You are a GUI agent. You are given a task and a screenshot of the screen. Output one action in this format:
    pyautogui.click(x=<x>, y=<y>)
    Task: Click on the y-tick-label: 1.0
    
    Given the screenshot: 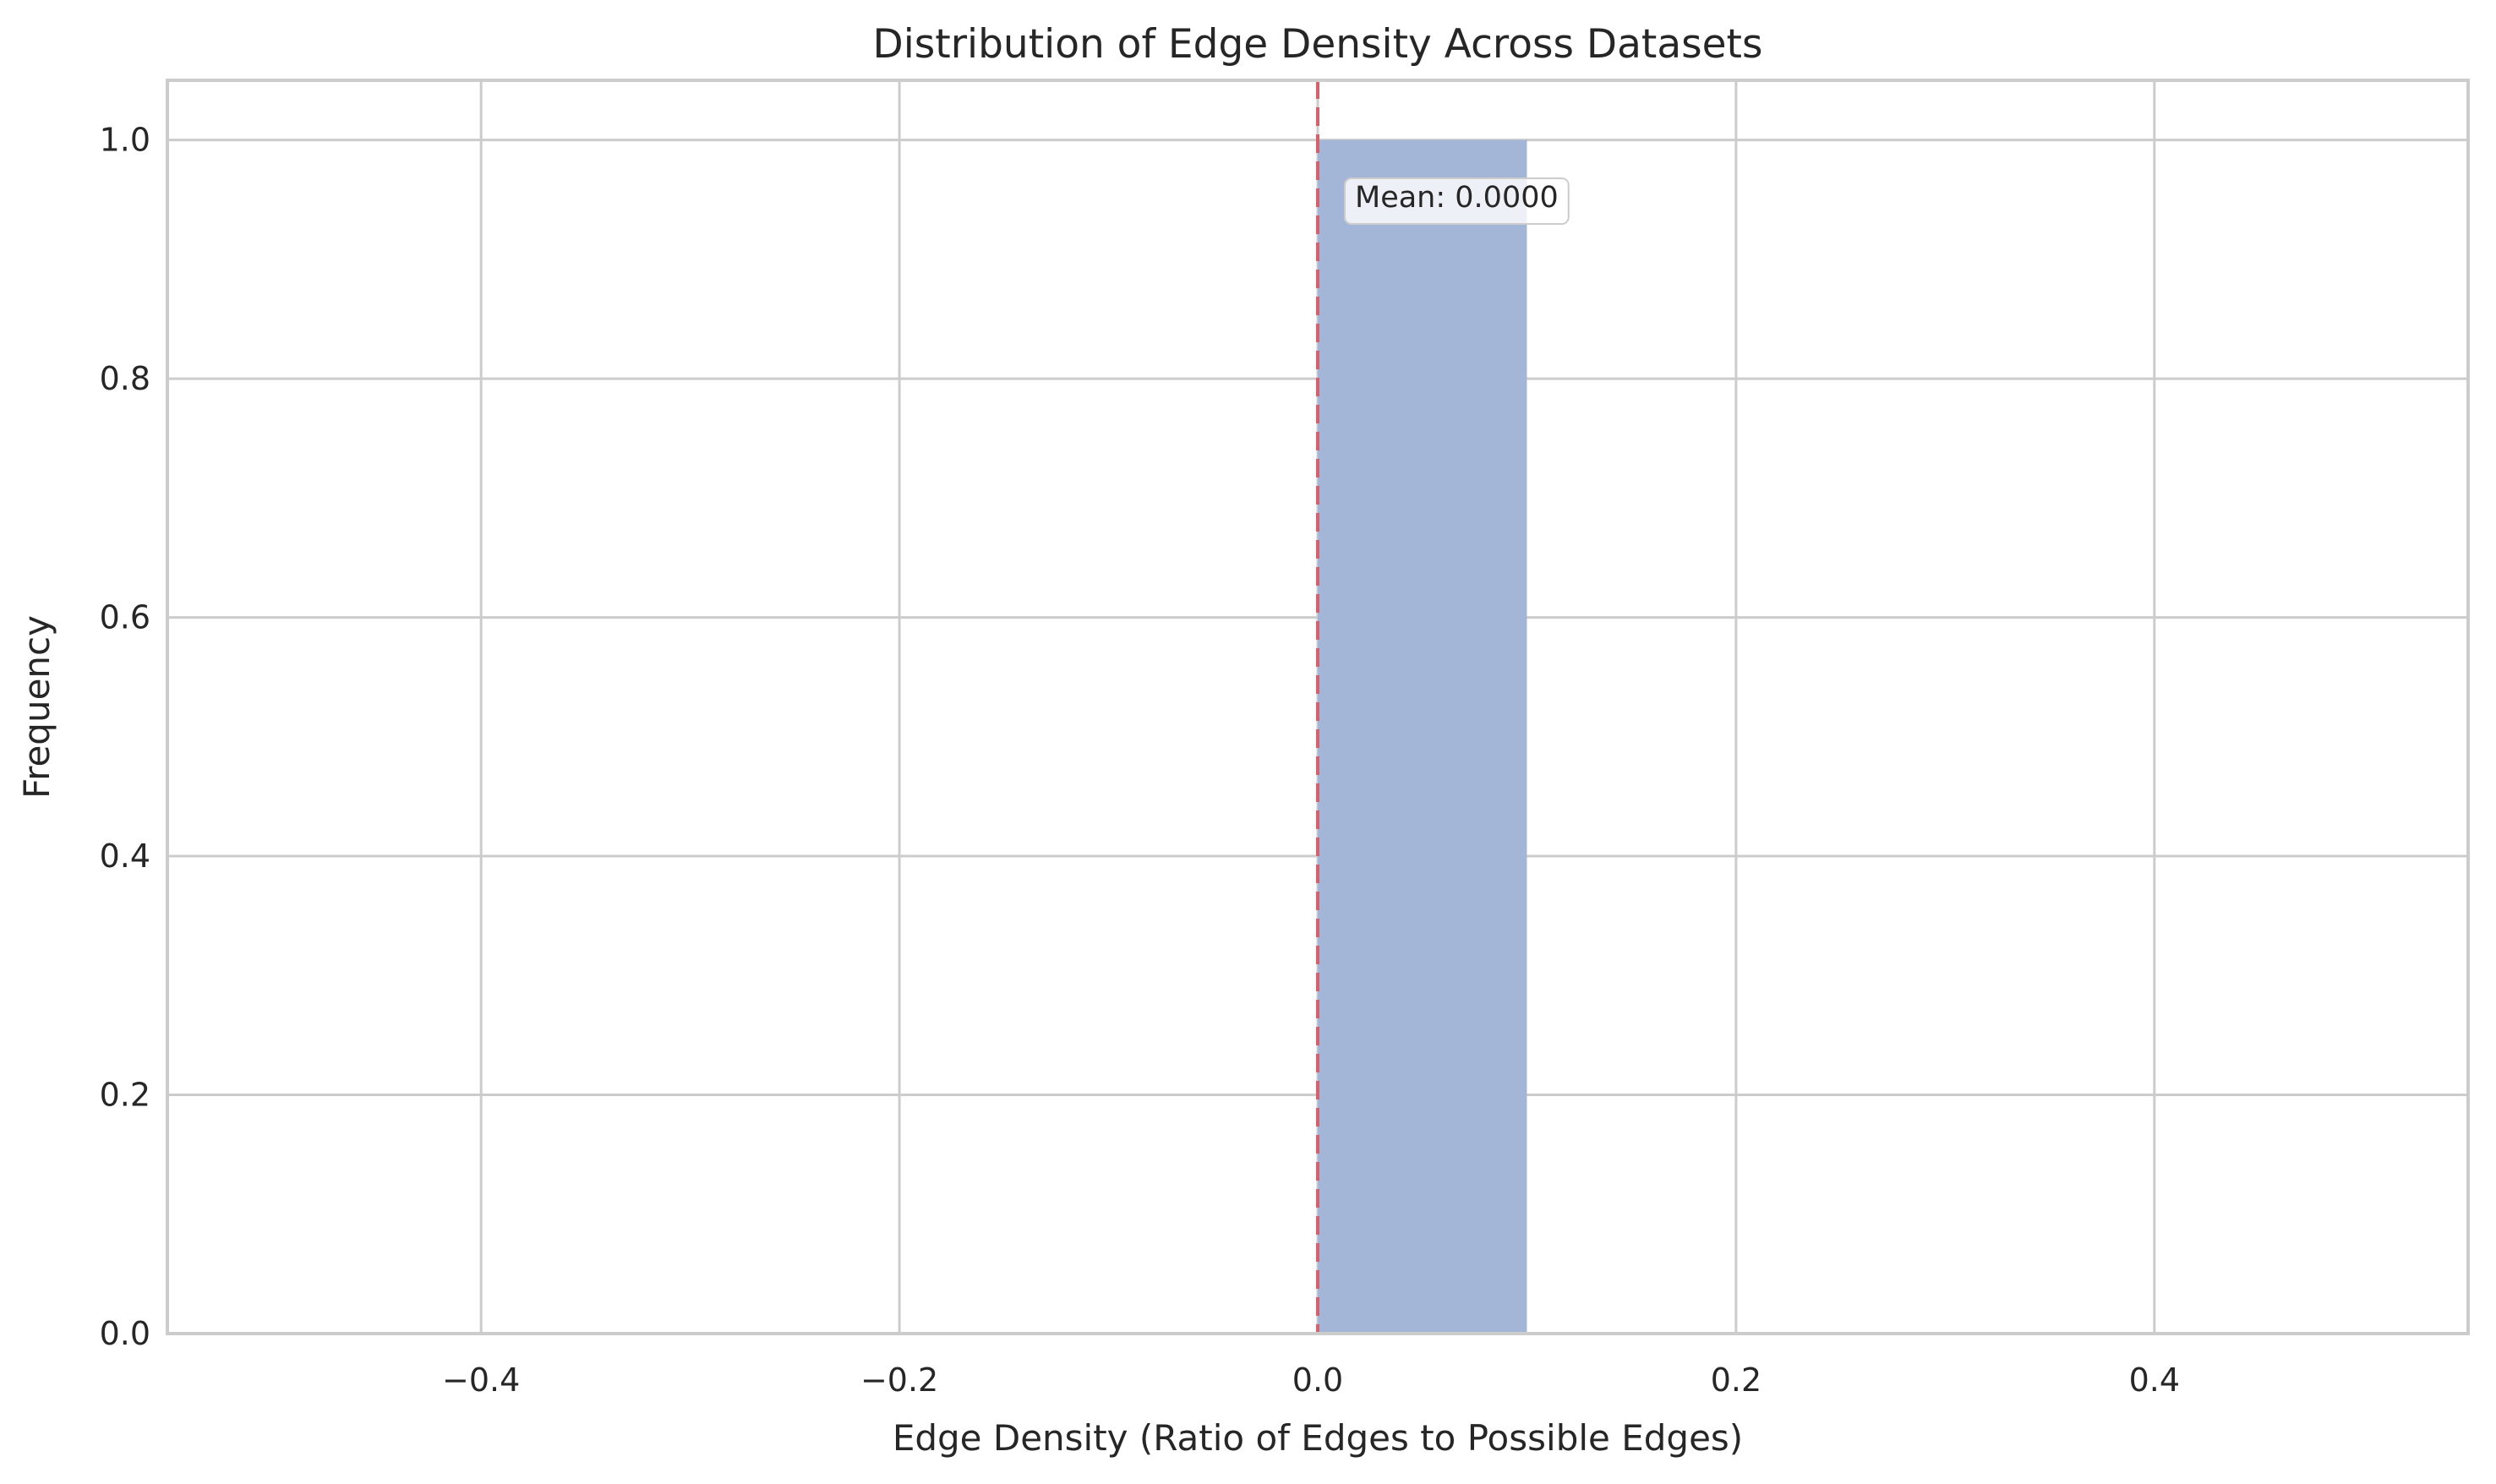 What is the action you would take?
    pyautogui.click(x=125, y=141)
    